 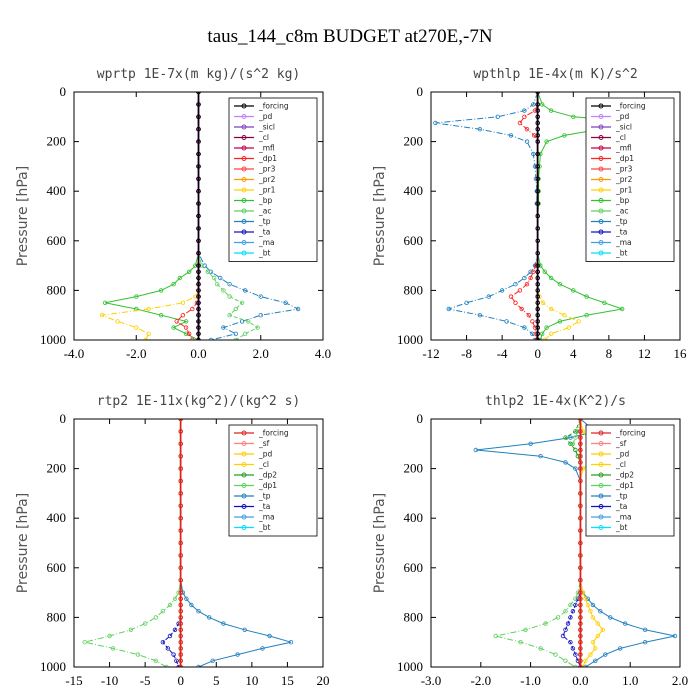 I want to click on y-tick-label: 800, so click(x=57, y=616).